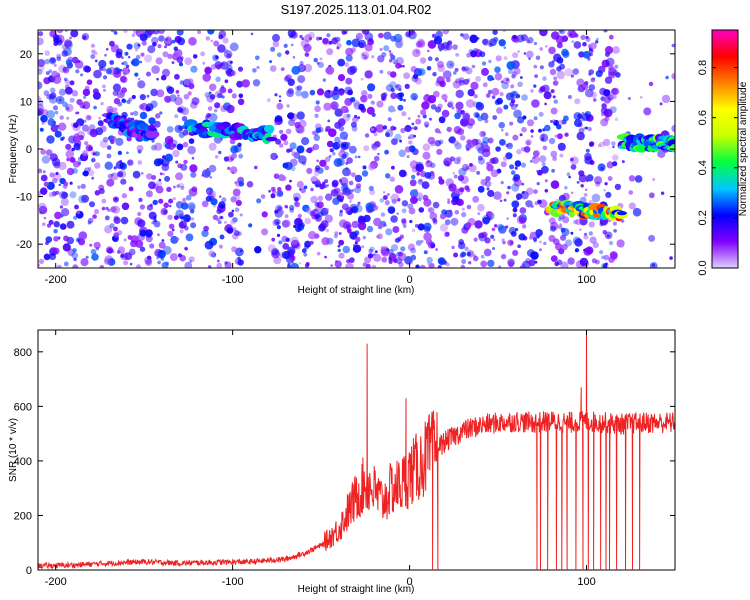  What do you see at coordinates (703, 217) in the screenshot?
I see `colorbar-tick-label: 0.2` at bounding box center [703, 217].